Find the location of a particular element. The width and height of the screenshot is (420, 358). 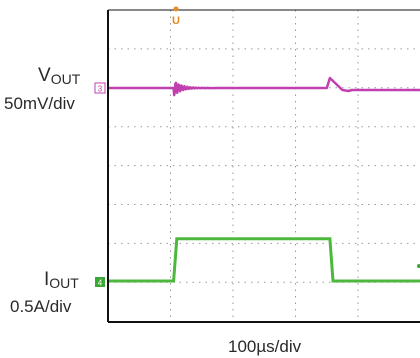

iout-label: IOUT is located at coordinates (61, 280).